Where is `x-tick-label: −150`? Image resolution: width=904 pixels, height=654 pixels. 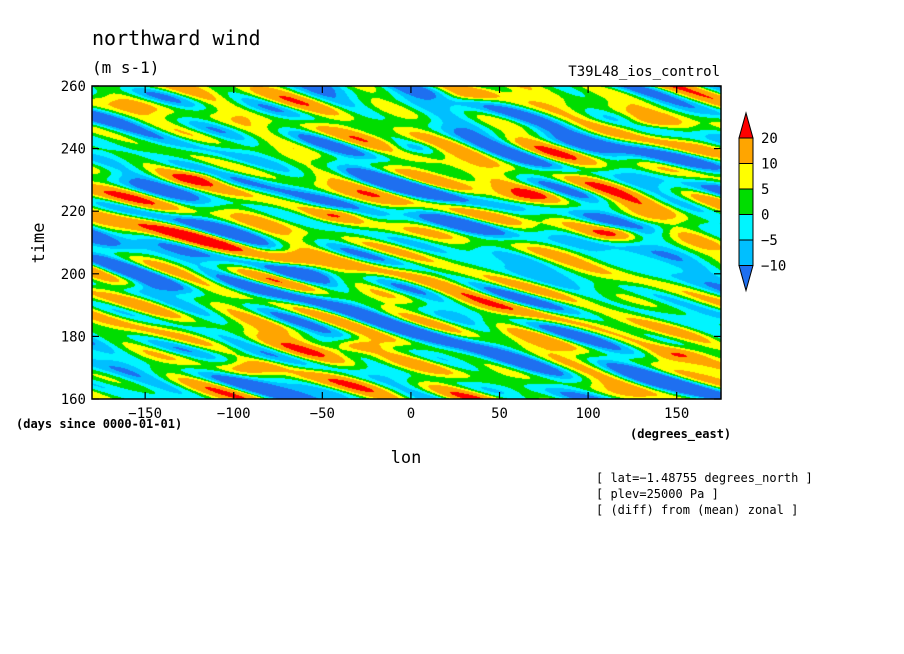
x-tick-label: −150 is located at coordinates (145, 414).